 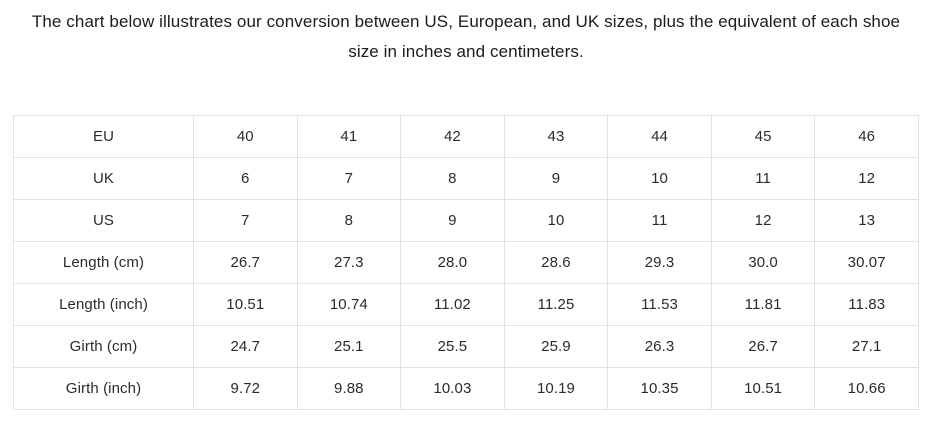 What do you see at coordinates (103, 136) in the screenshot?
I see `row-label: EU` at bounding box center [103, 136].